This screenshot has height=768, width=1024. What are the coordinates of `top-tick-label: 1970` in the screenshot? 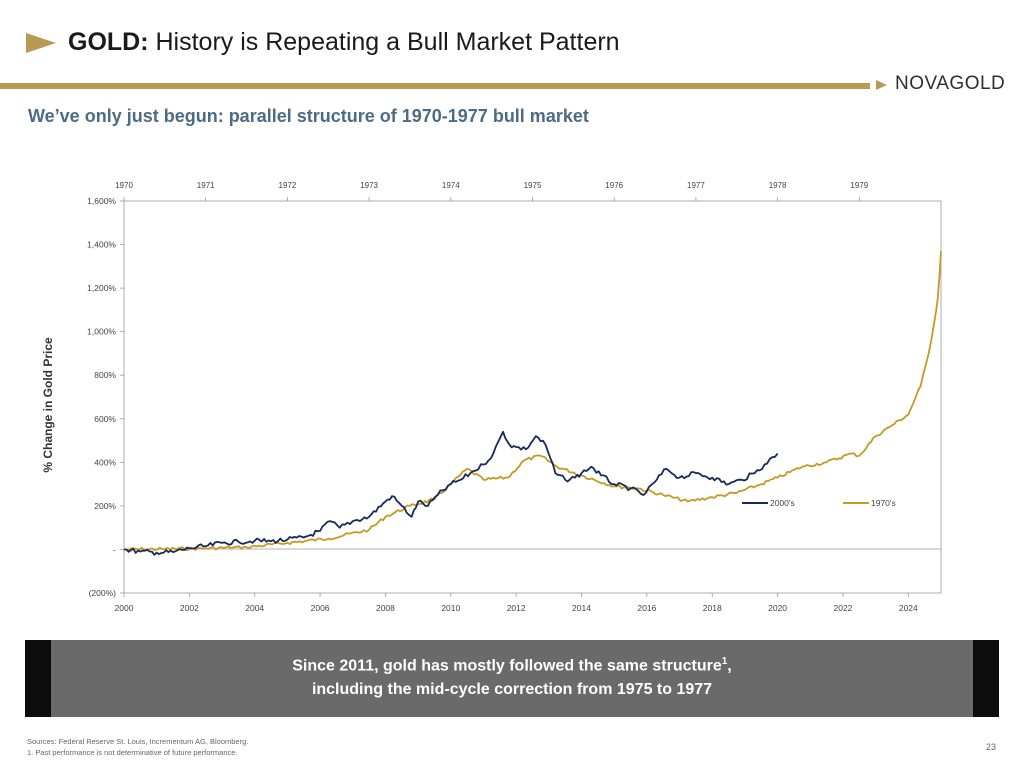 It's located at (124, 185).